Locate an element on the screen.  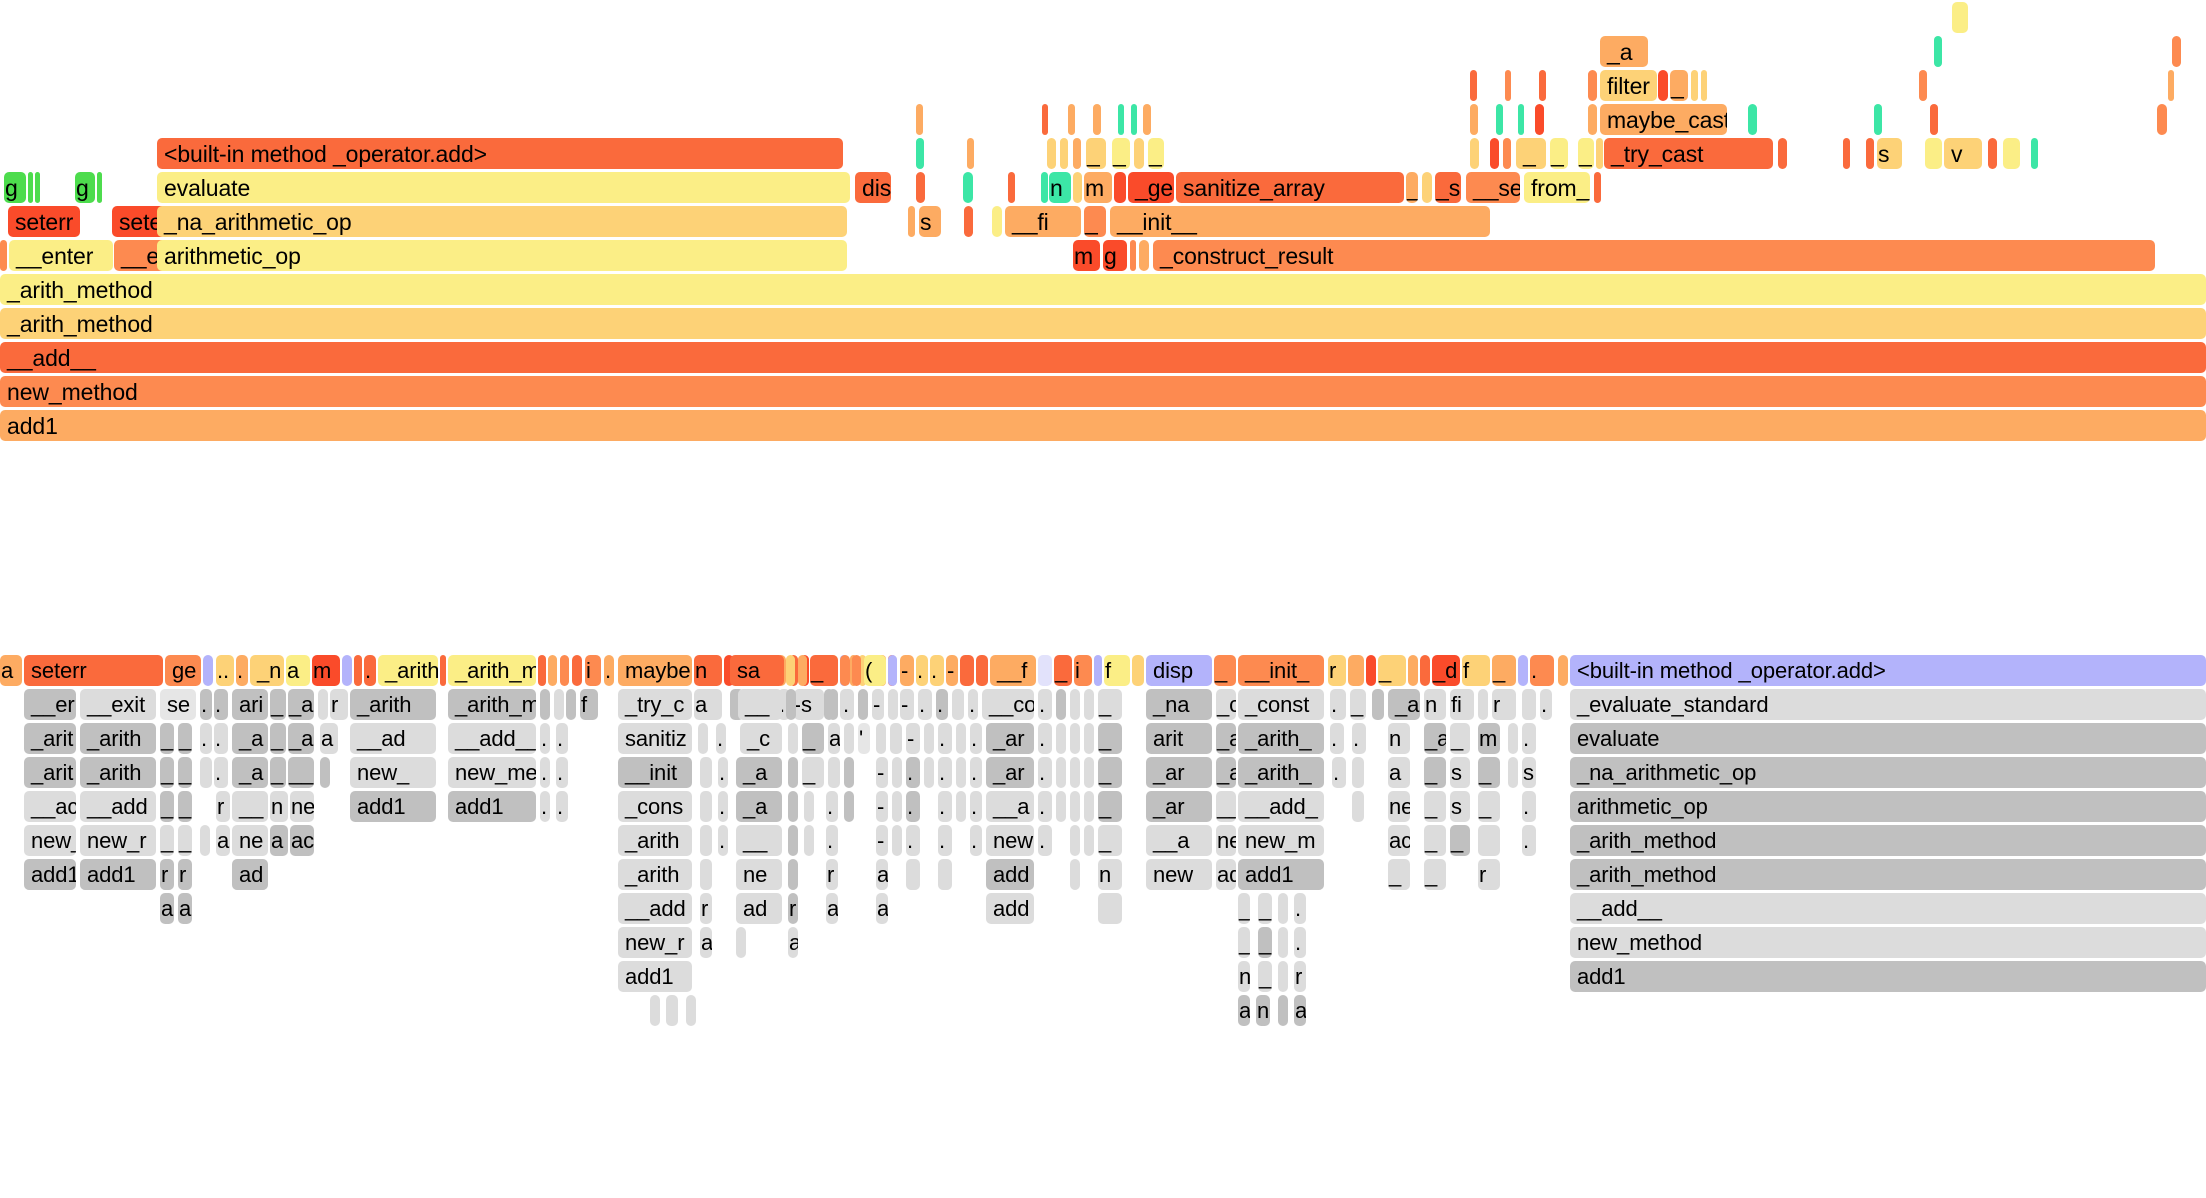
bottom-frame-d3-37: _arith_ is located at coordinates (1281, 772).